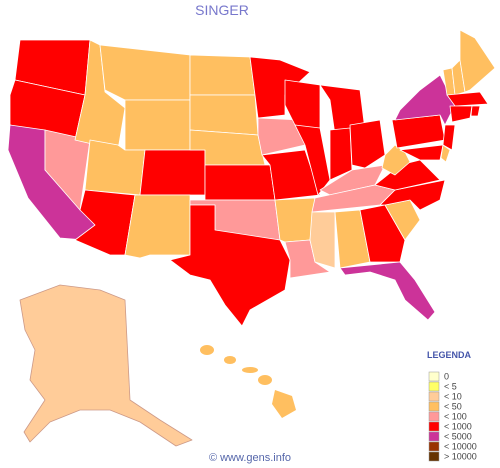 The width and height of the screenshot is (500, 468). Describe the element at coordinates (449, 355) in the screenshot. I see `legend-title: LEGENDA` at that location.